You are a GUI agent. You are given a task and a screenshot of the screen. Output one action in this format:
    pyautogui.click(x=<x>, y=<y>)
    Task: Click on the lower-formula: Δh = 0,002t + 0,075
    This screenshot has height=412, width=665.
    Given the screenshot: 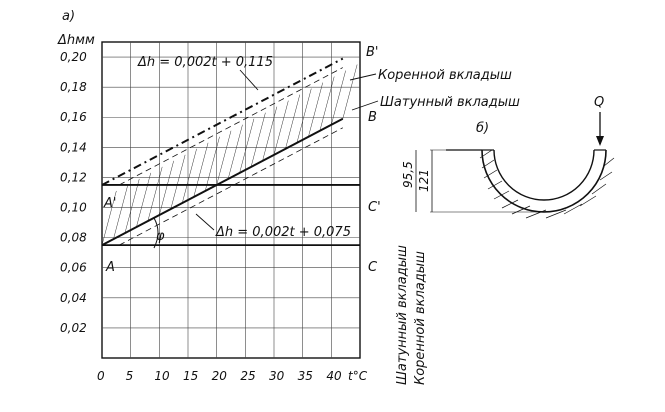 What is the action you would take?
    pyautogui.click(x=283, y=232)
    